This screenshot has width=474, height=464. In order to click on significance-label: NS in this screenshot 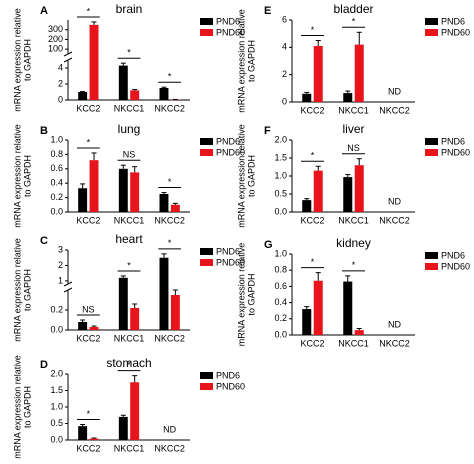, I will do `click(129, 155)`.